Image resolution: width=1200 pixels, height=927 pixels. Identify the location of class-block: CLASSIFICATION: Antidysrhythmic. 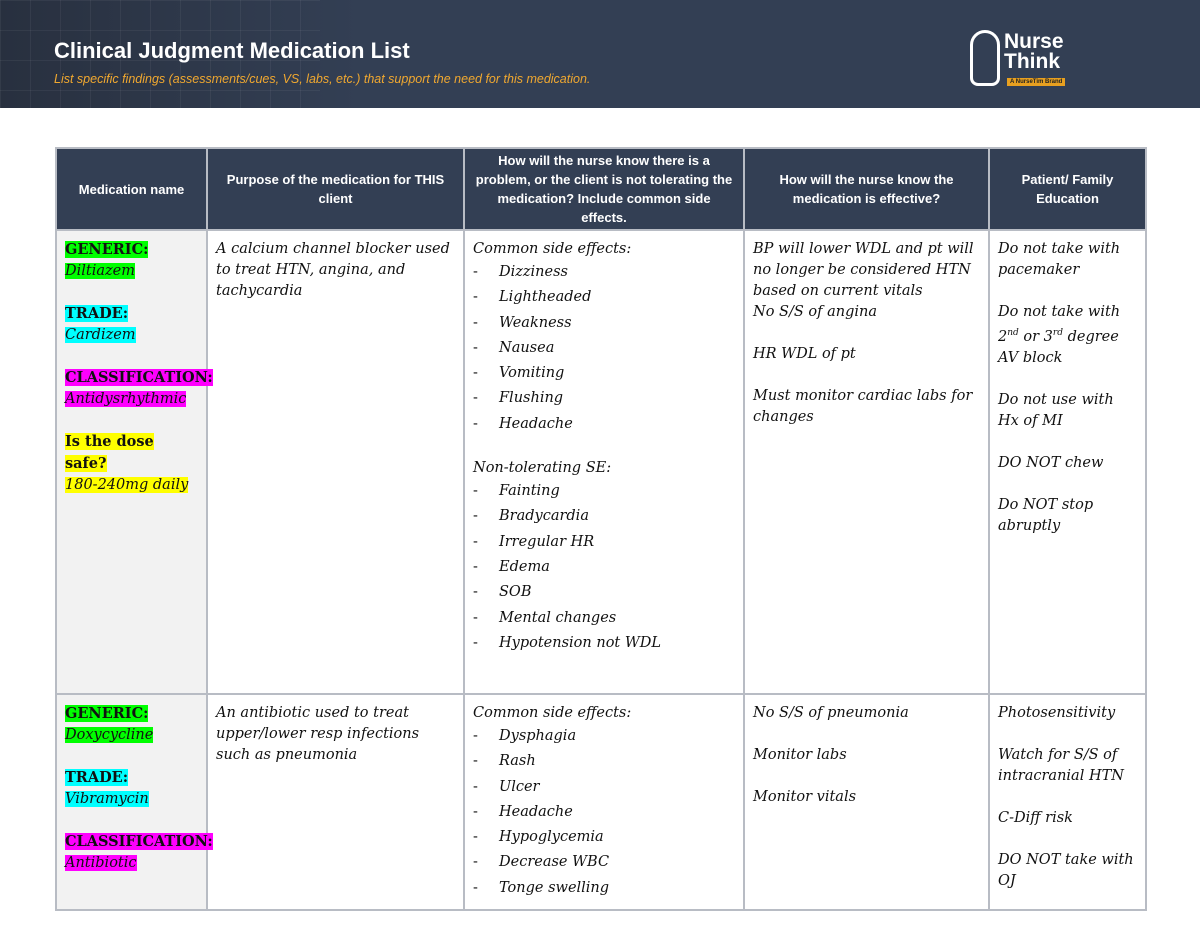
(139, 388).